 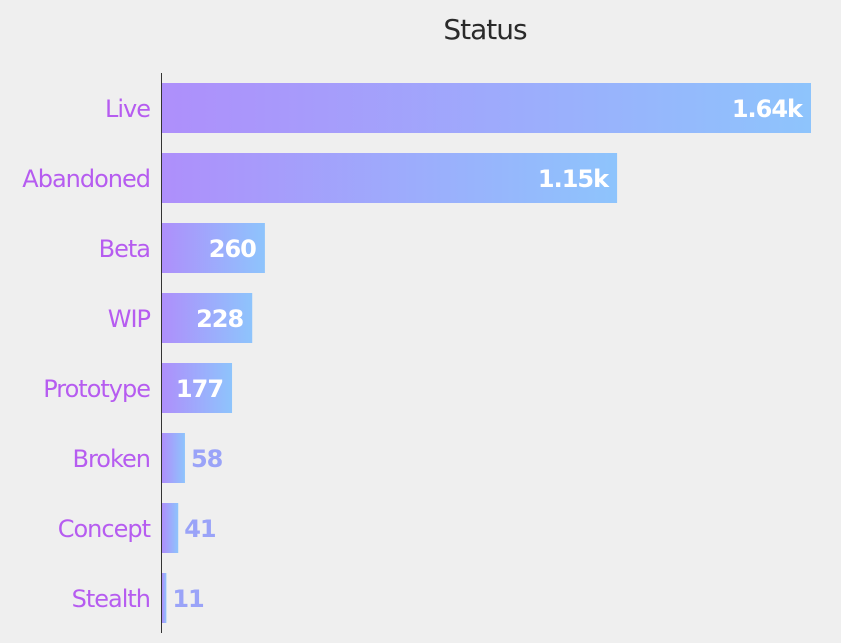 I want to click on value-label: 228, so click(x=219, y=319).